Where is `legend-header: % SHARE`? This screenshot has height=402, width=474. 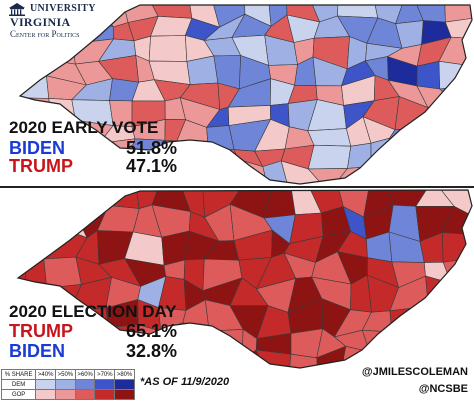
legend-header: % SHARE is located at coordinates (18, 374).